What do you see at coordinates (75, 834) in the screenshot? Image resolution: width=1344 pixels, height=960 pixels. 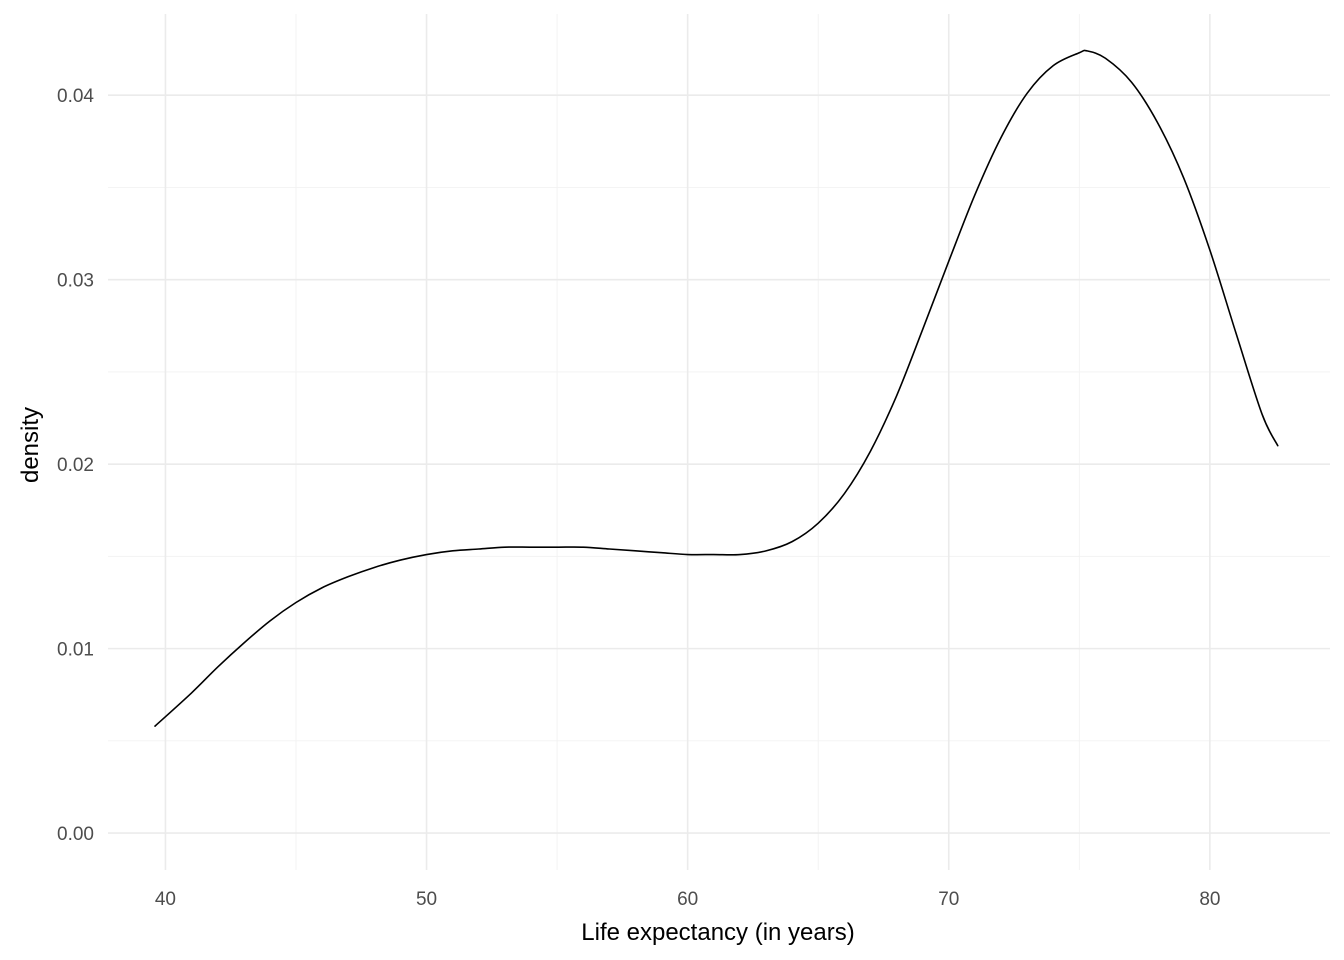 I see `y-tick-label: 0.00` at bounding box center [75, 834].